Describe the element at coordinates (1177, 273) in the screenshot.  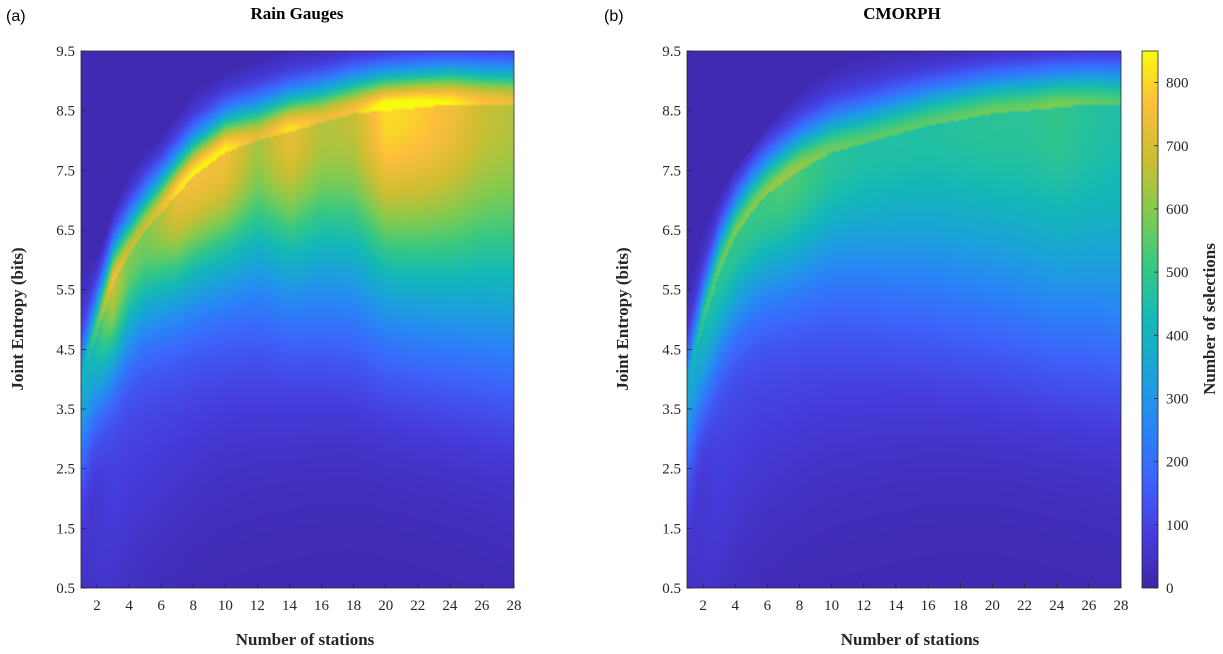
I see `colorbar-tick-label: 500` at that location.